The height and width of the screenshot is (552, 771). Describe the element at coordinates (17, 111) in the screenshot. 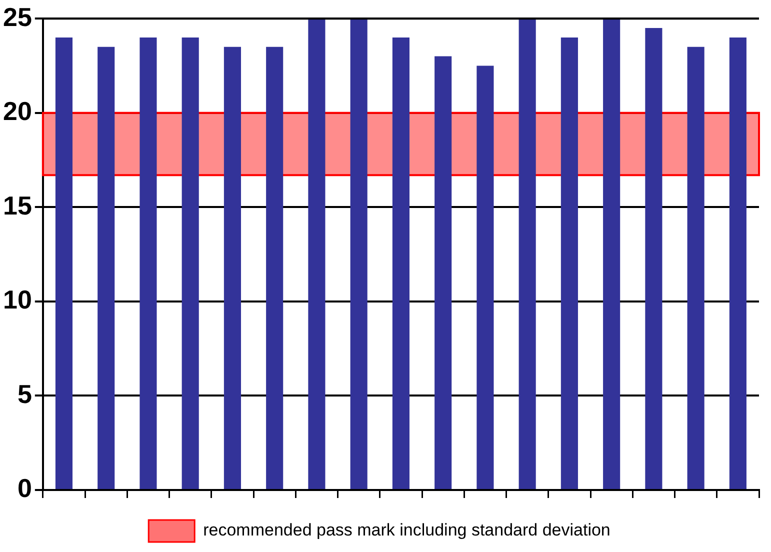

I see `y-tick-label: 20` at that location.